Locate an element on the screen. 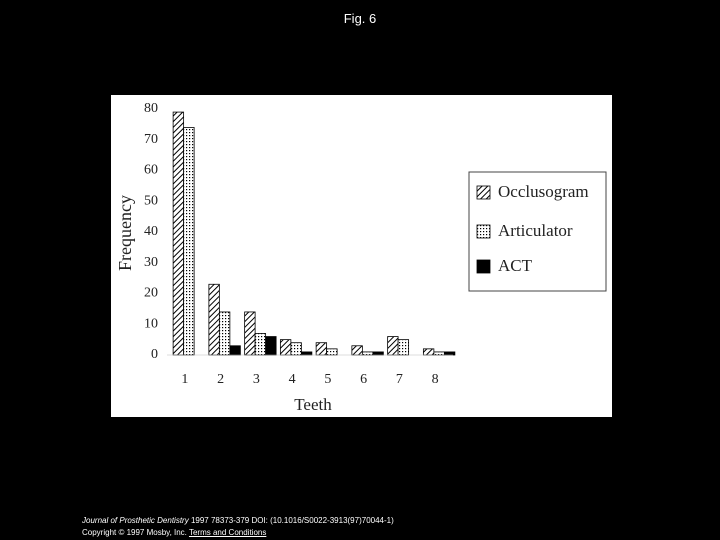 The image size is (720, 540). y-tick-label: 50 is located at coordinates (151, 200).